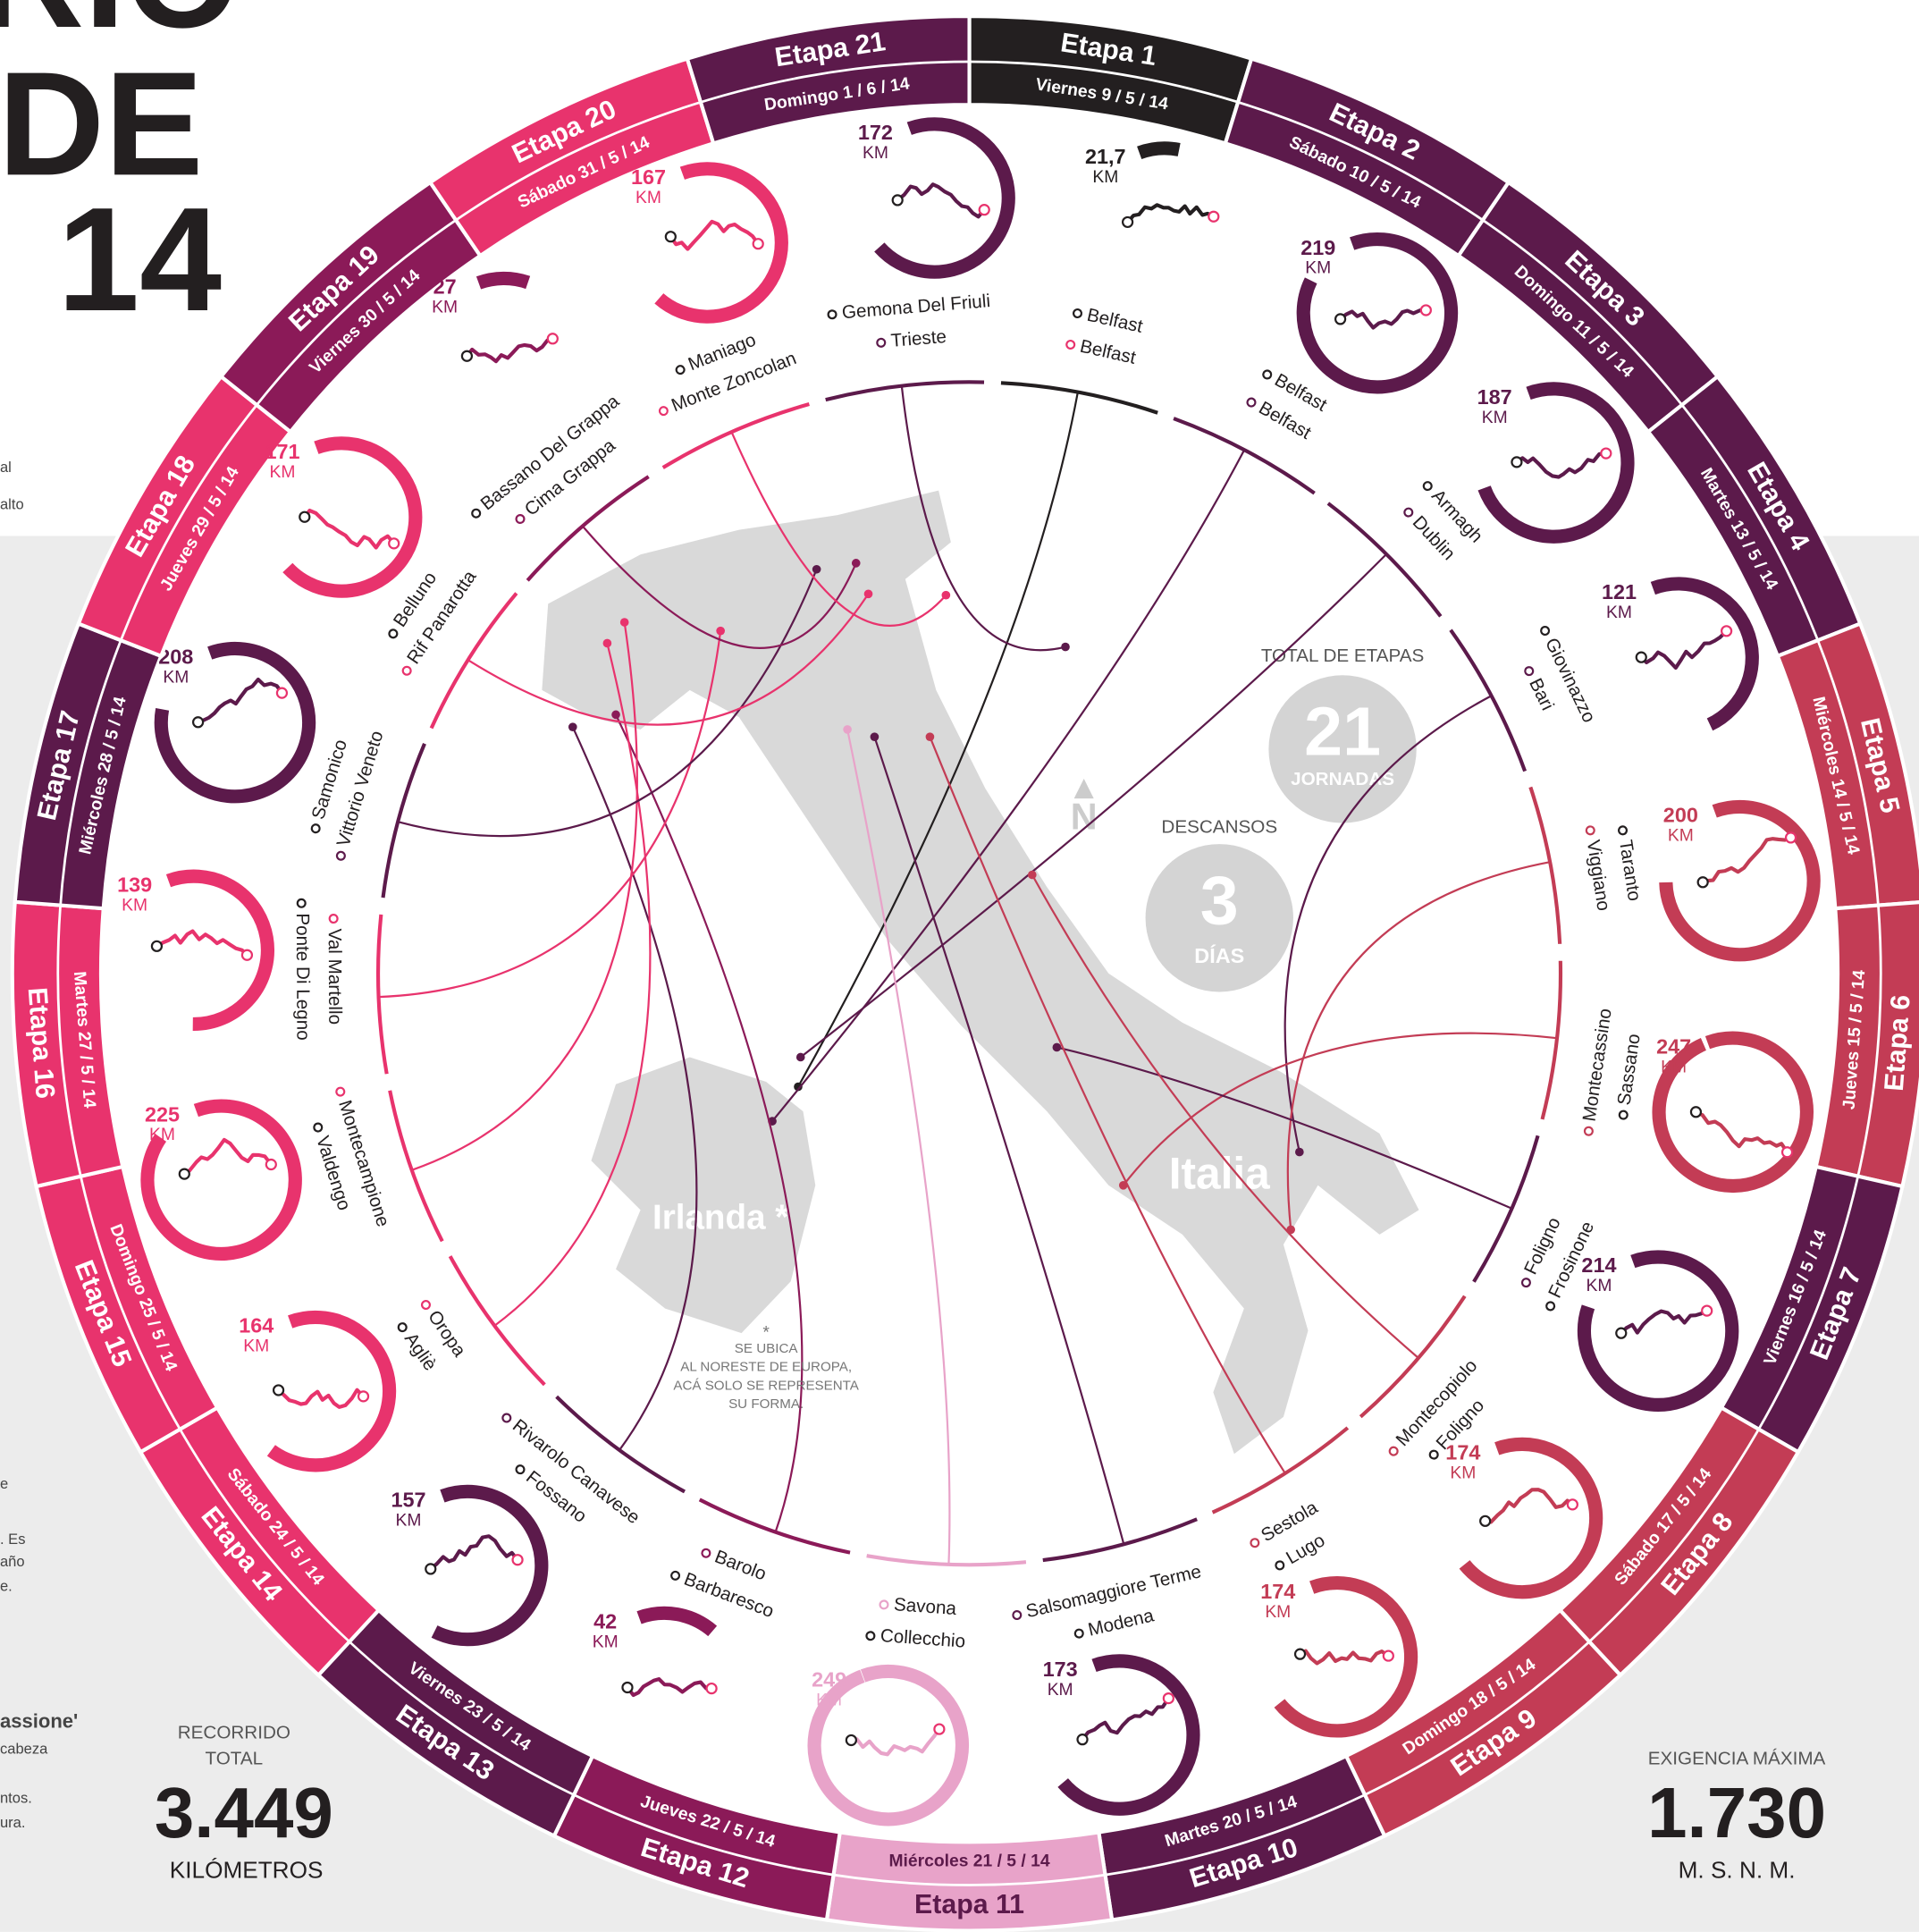 The image size is (1919, 1932). I want to click on ireland-shape, so click(703, 1195).